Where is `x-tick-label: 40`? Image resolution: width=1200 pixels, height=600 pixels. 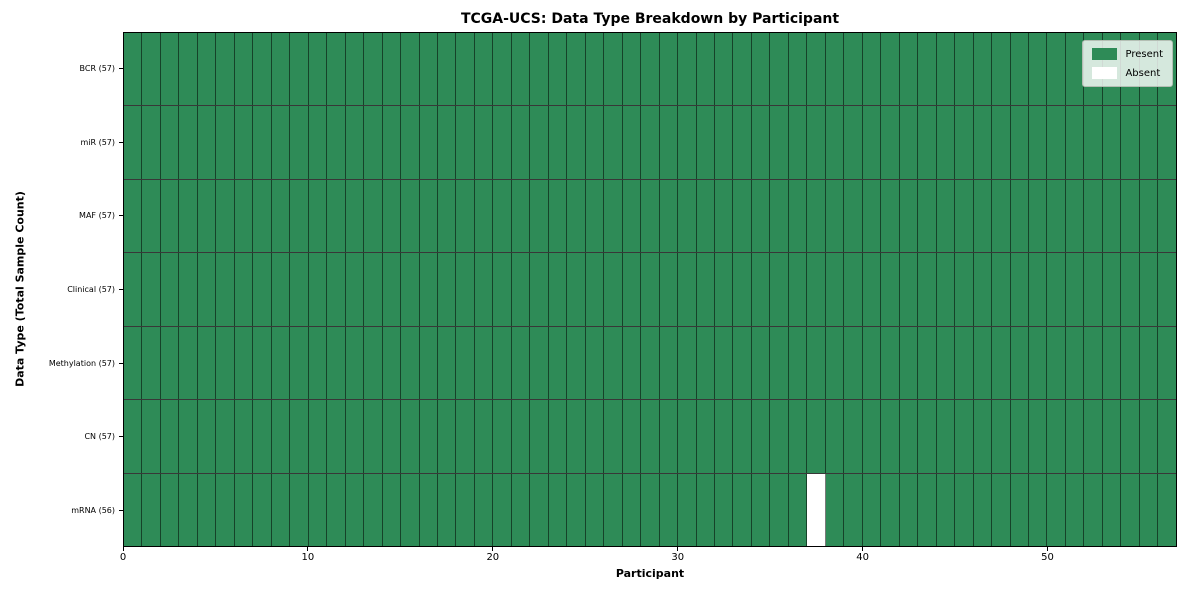
x-tick-label: 40 is located at coordinates (863, 557).